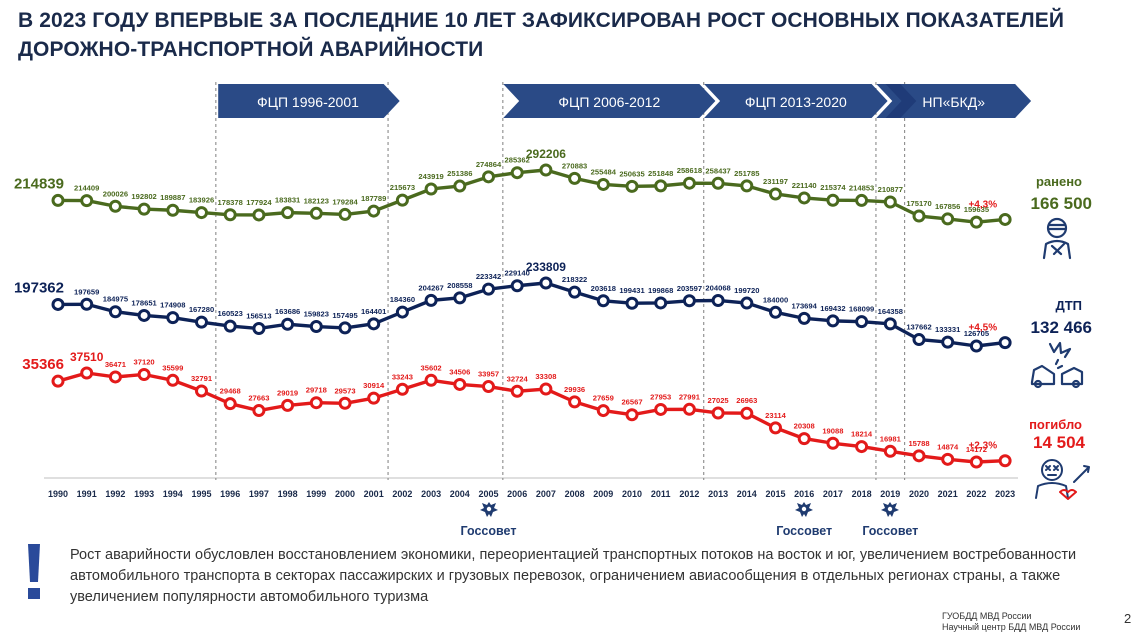  What do you see at coordinates (804, 426) in the screenshot?
I see `data-label-killed-2016: 20308` at bounding box center [804, 426].